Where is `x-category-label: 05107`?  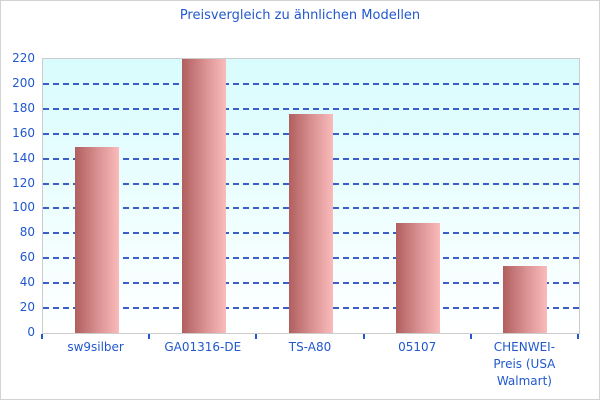 x-category-label: 05107 is located at coordinates (417, 347).